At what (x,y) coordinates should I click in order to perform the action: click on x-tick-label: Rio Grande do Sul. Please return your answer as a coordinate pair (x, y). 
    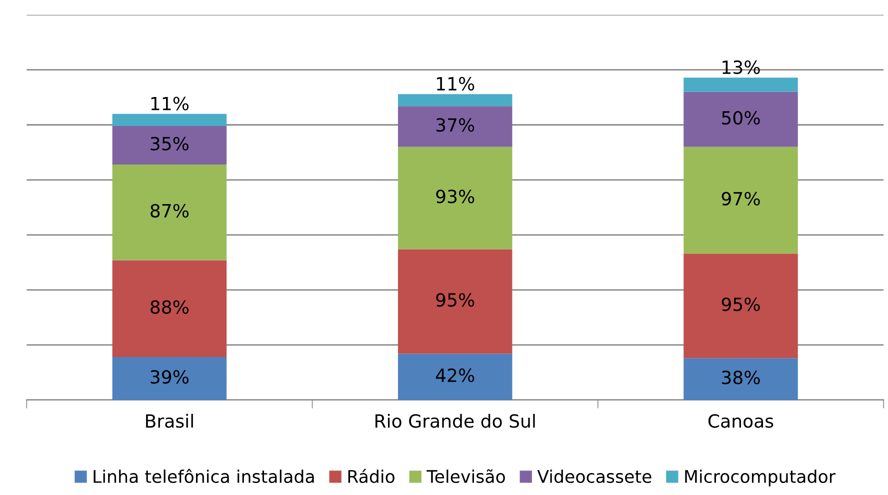
    Looking at the image, I should click on (455, 421).